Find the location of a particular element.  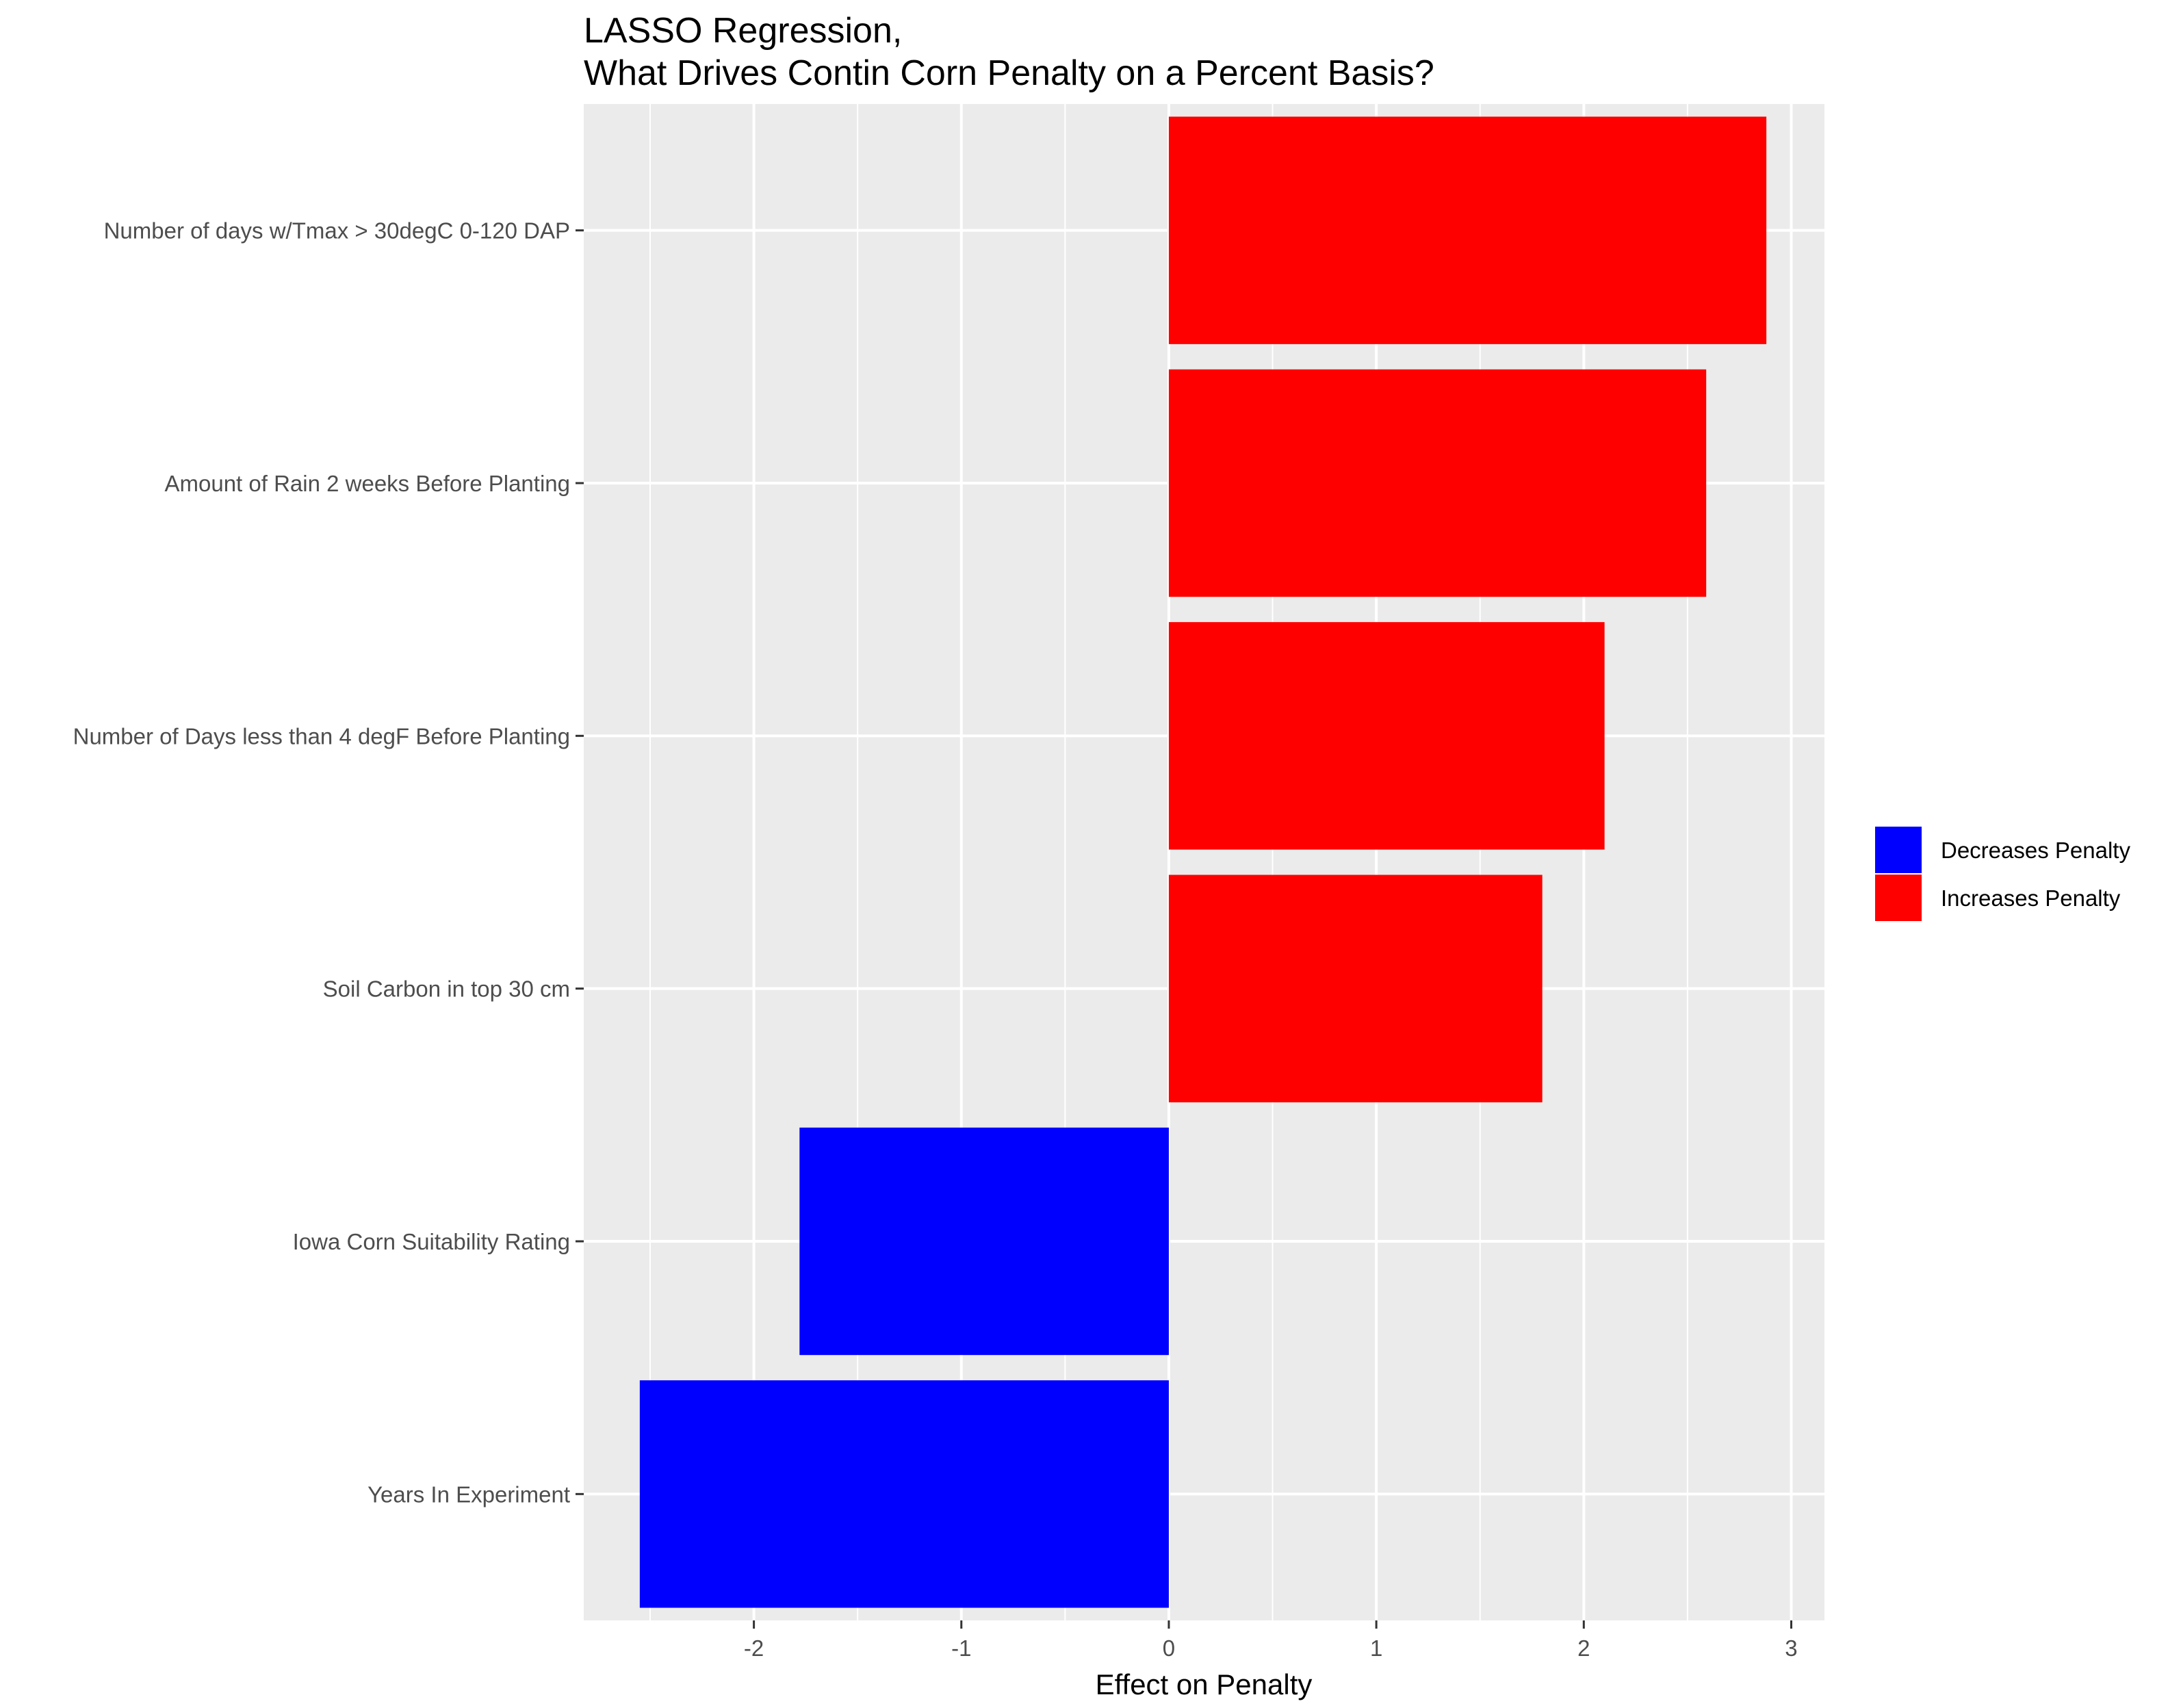

legend: Decreases Penalty Increases Penalty is located at coordinates (2002, 874).